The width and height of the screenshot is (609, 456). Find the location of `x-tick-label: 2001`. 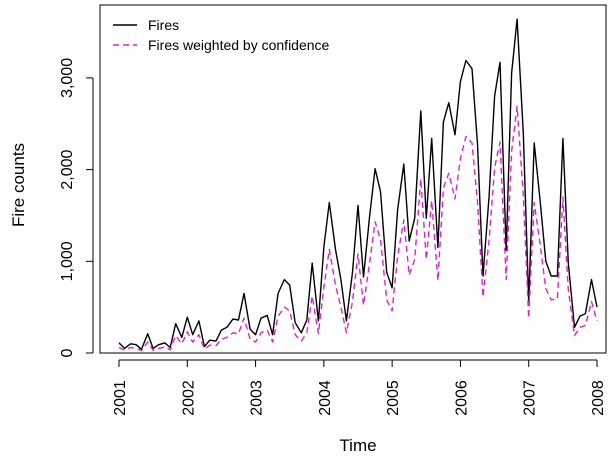

x-tick-label: 2001 is located at coordinates (120, 398).